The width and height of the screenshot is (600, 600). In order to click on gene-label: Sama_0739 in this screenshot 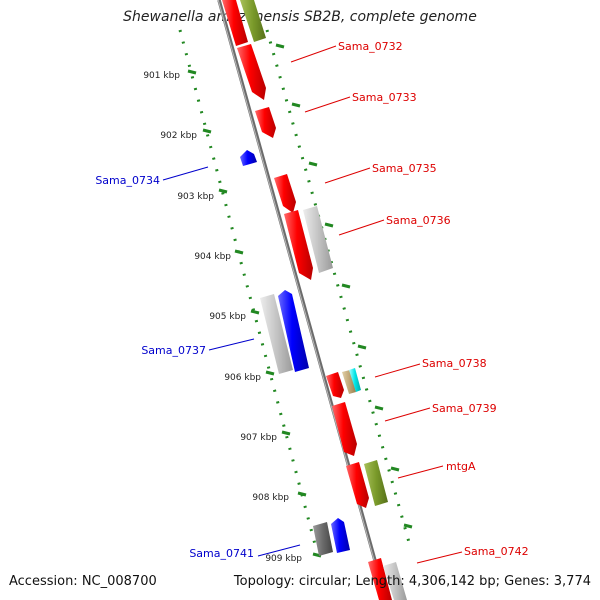, I will do `click(464, 408)`.